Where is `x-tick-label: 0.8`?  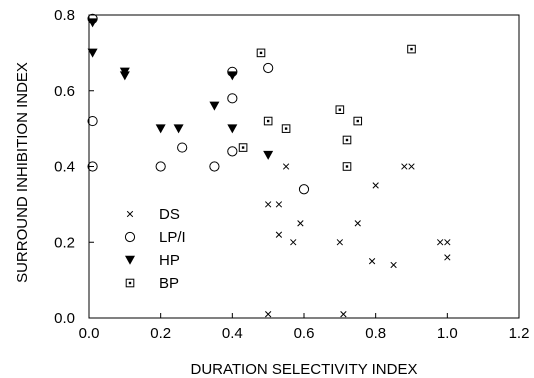
x-tick-label: 0.8 is located at coordinates (375, 333).